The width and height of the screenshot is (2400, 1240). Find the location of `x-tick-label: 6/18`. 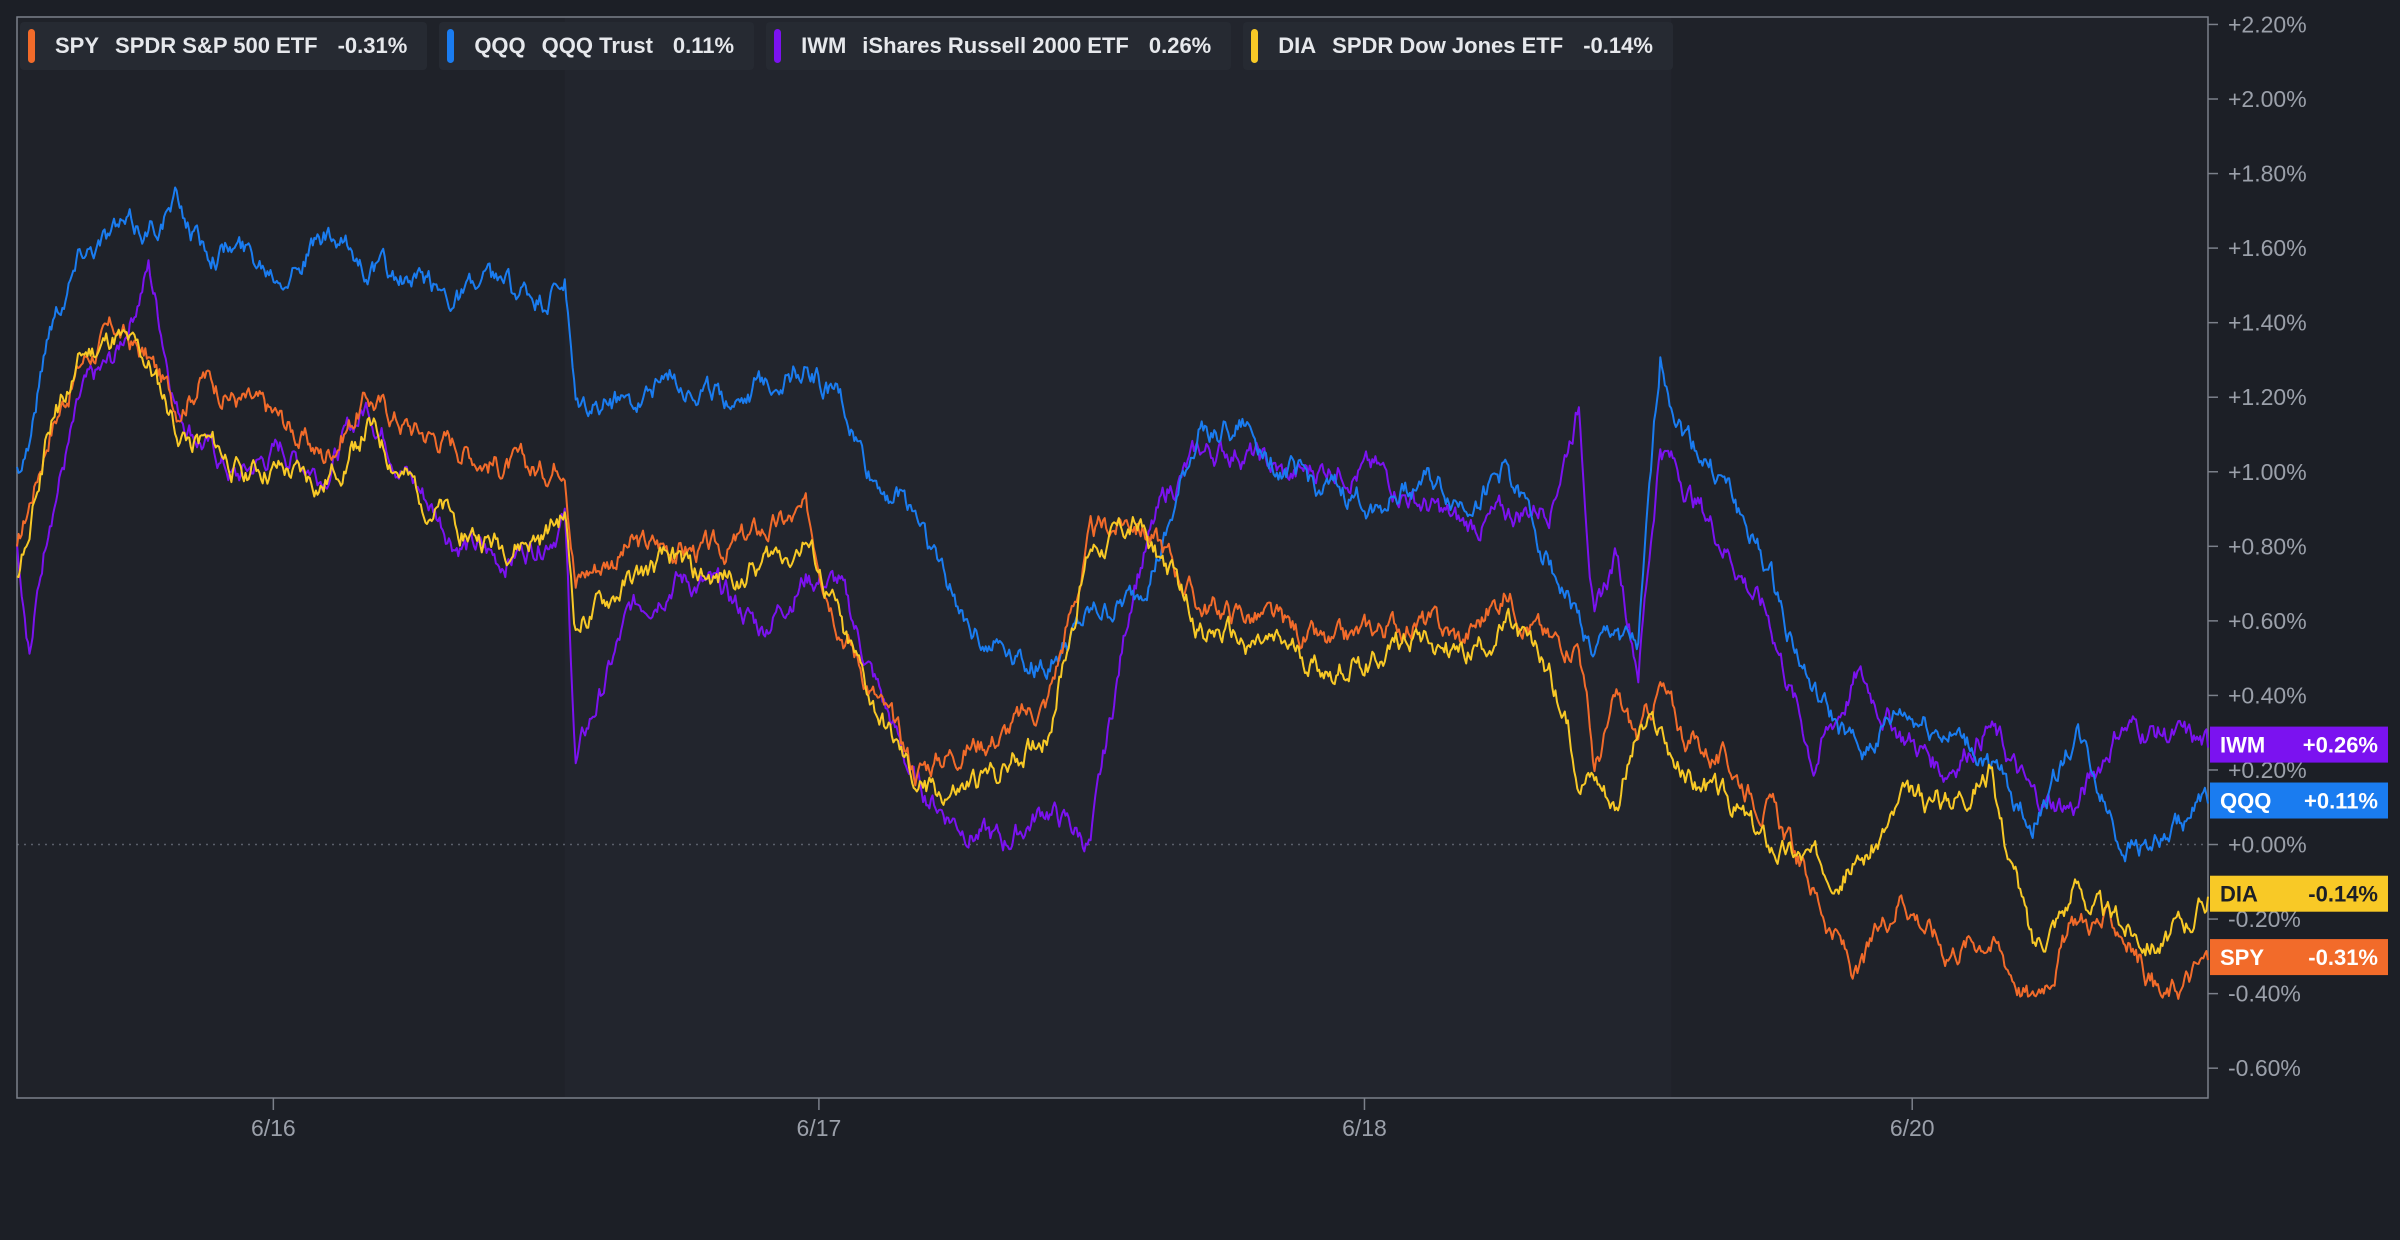

x-tick-label: 6/18 is located at coordinates (1364, 1128).